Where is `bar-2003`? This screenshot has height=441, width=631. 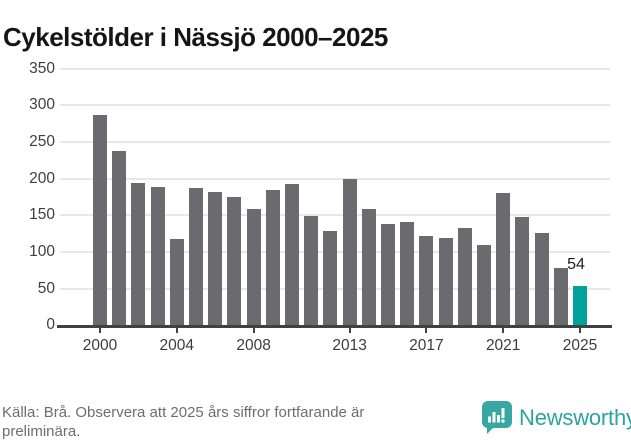
bar-2003 is located at coordinates (157, 256).